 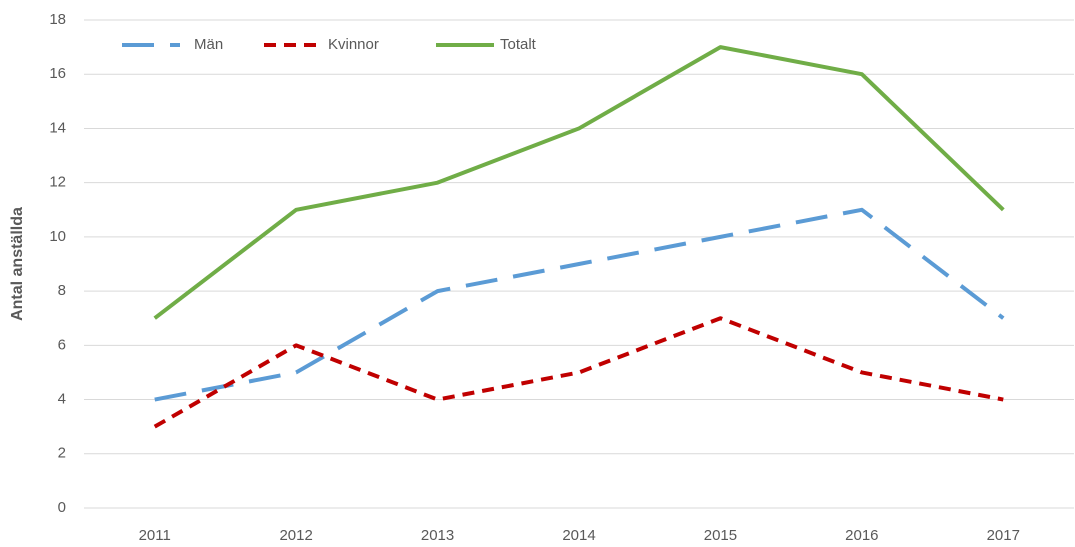 What do you see at coordinates (57, 19) in the screenshot?
I see `y-tick-label: 18` at bounding box center [57, 19].